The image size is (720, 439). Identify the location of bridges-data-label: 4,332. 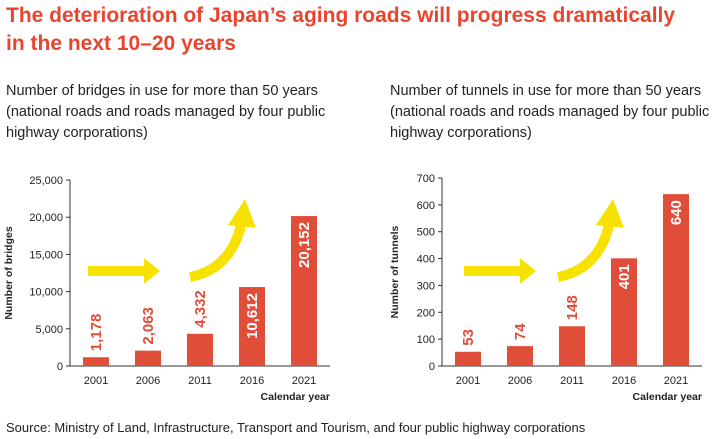
(200, 309).